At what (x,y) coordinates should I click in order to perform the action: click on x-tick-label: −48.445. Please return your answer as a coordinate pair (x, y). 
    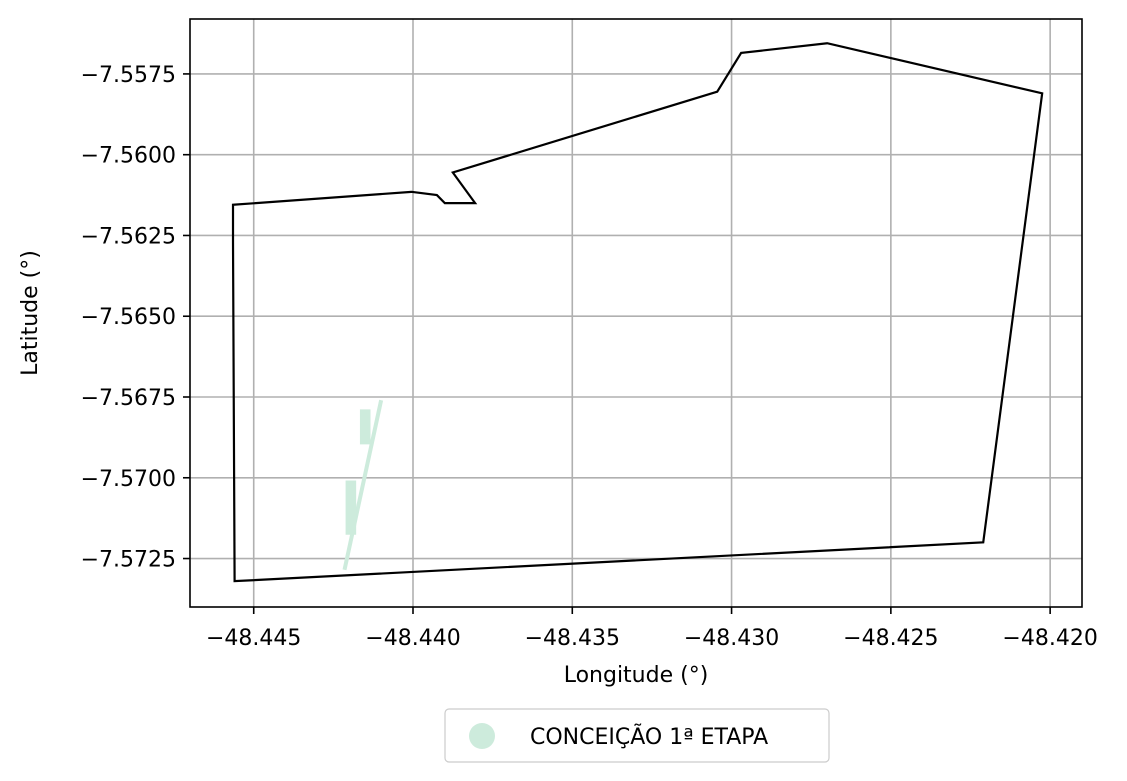
    Looking at the image, I should click on (253, 638).